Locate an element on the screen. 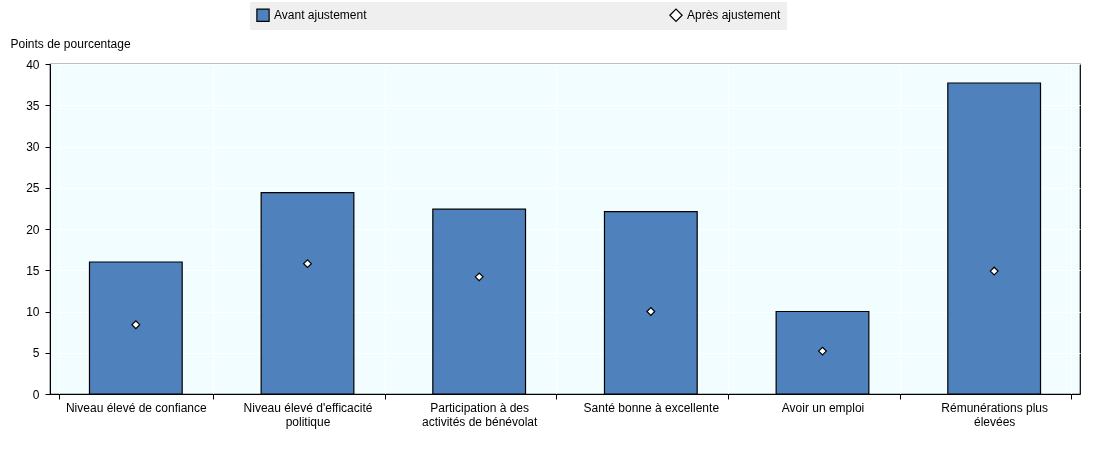 The width and height of the screenshot is (1108, 473). legend-label: Avant ajustement is located at coordinates (321, 15).